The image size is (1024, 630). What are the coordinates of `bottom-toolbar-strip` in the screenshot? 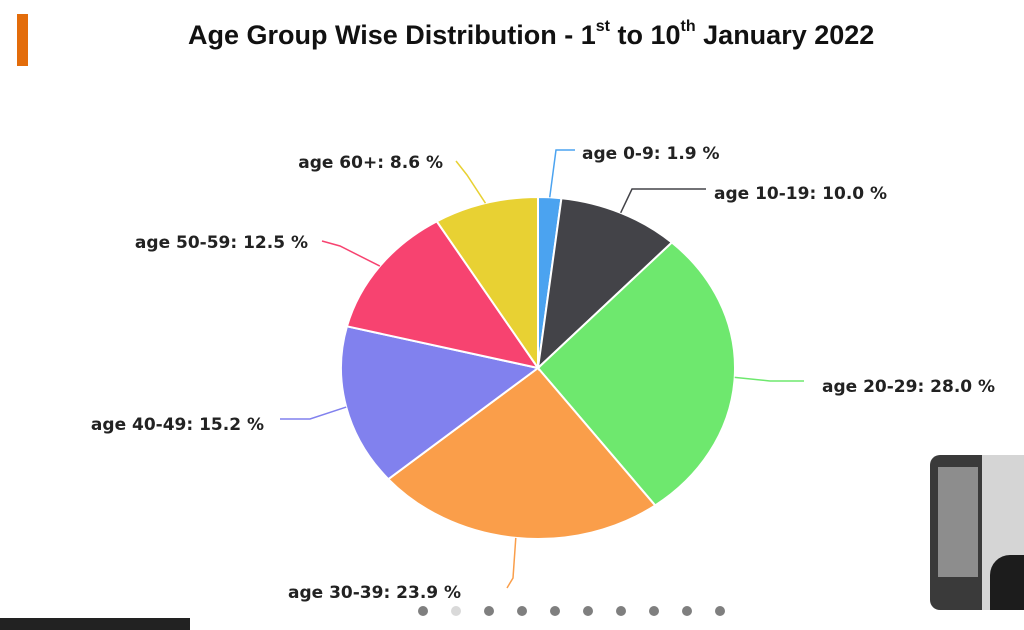 It's located at (95, 624).